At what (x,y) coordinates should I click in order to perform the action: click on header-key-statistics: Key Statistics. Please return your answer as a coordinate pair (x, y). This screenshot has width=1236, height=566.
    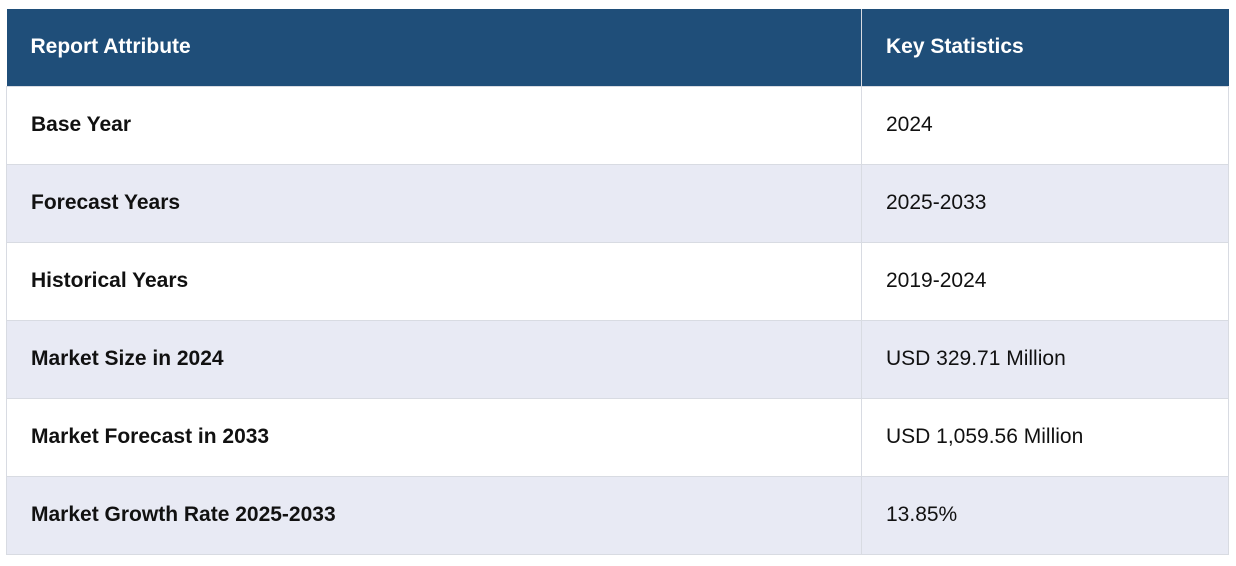
    Looking at the image, I should click on (1045, 48).